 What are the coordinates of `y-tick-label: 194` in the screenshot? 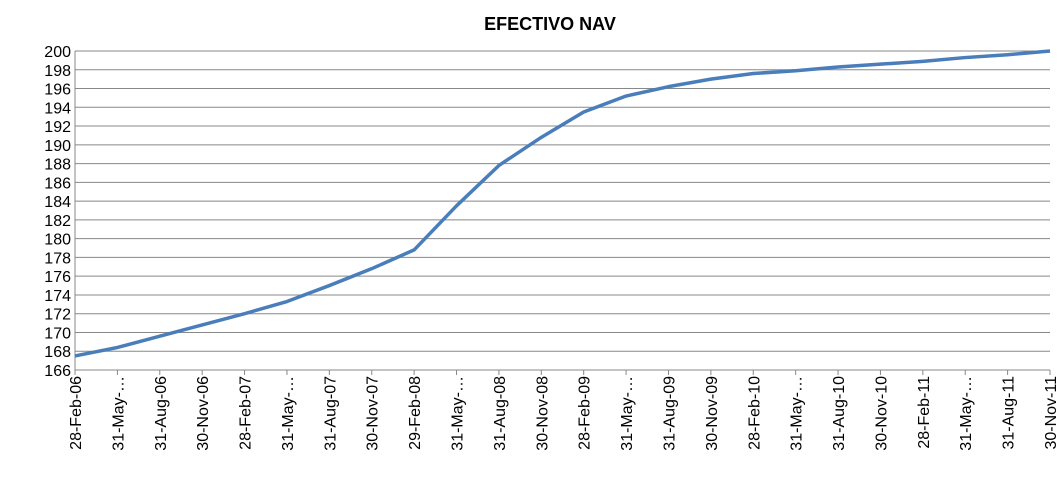 It's located at (57, 108).